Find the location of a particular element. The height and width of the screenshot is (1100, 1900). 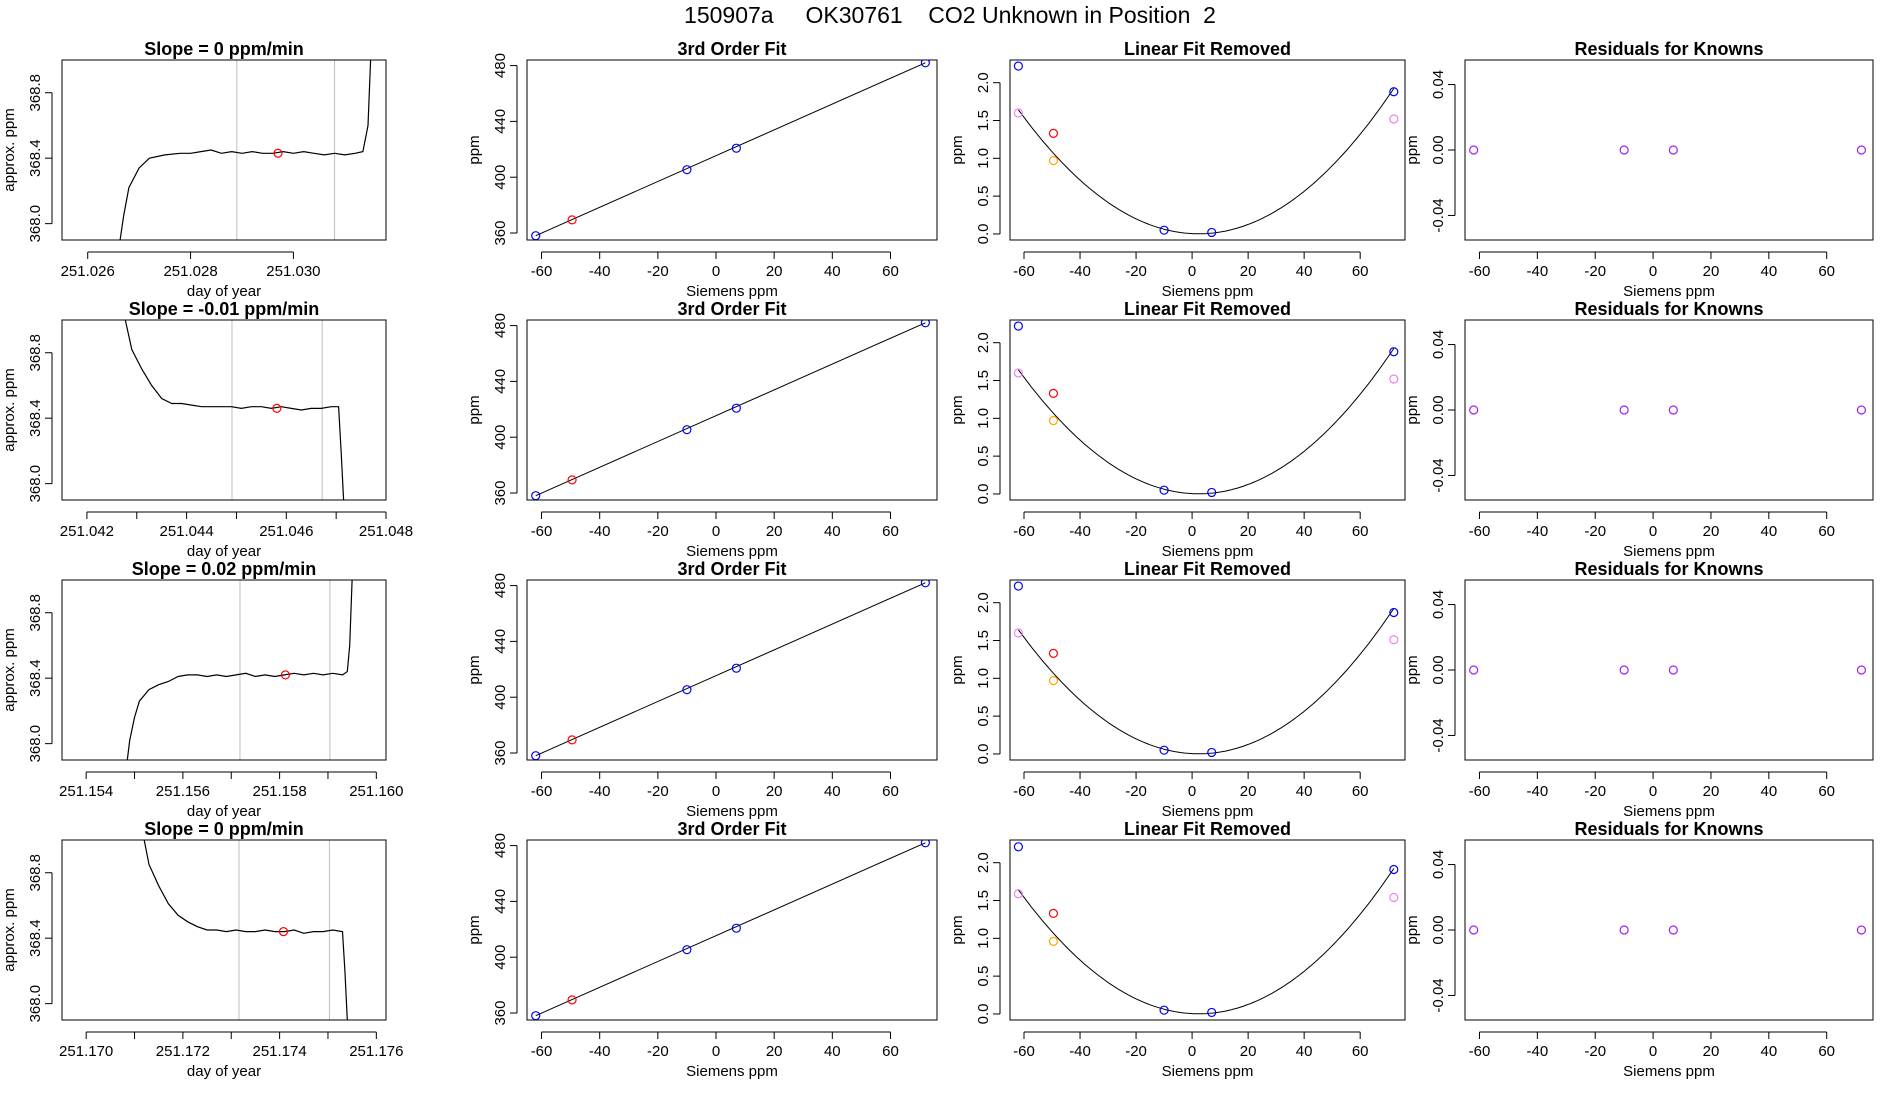

x-tick-label: 251.030 is located at coordinates (293, 271).